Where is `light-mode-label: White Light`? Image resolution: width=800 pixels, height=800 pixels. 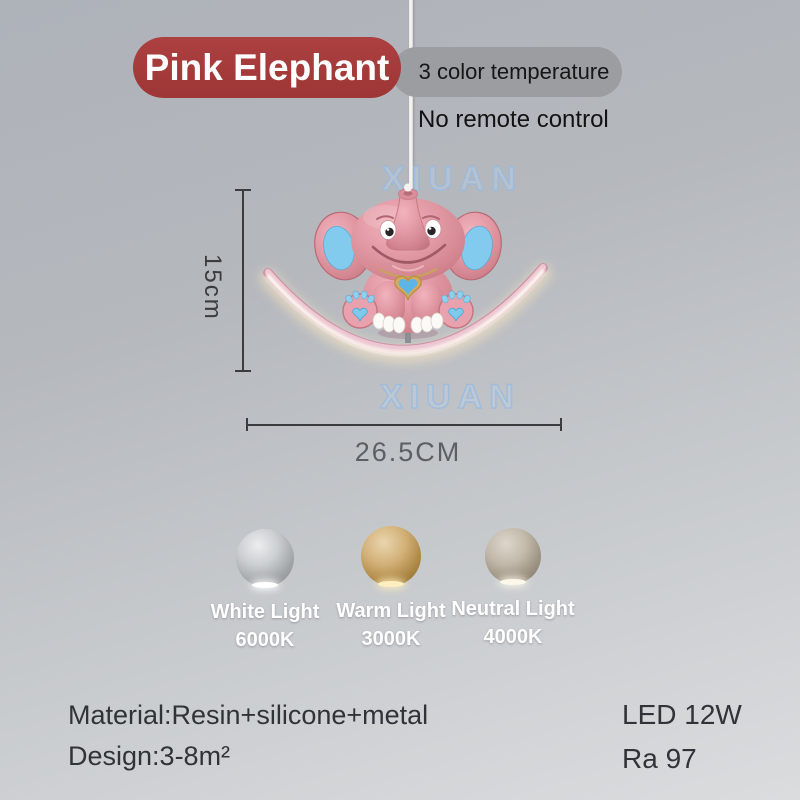 light-mode-label: White Light is located at coordinates (265, 612).